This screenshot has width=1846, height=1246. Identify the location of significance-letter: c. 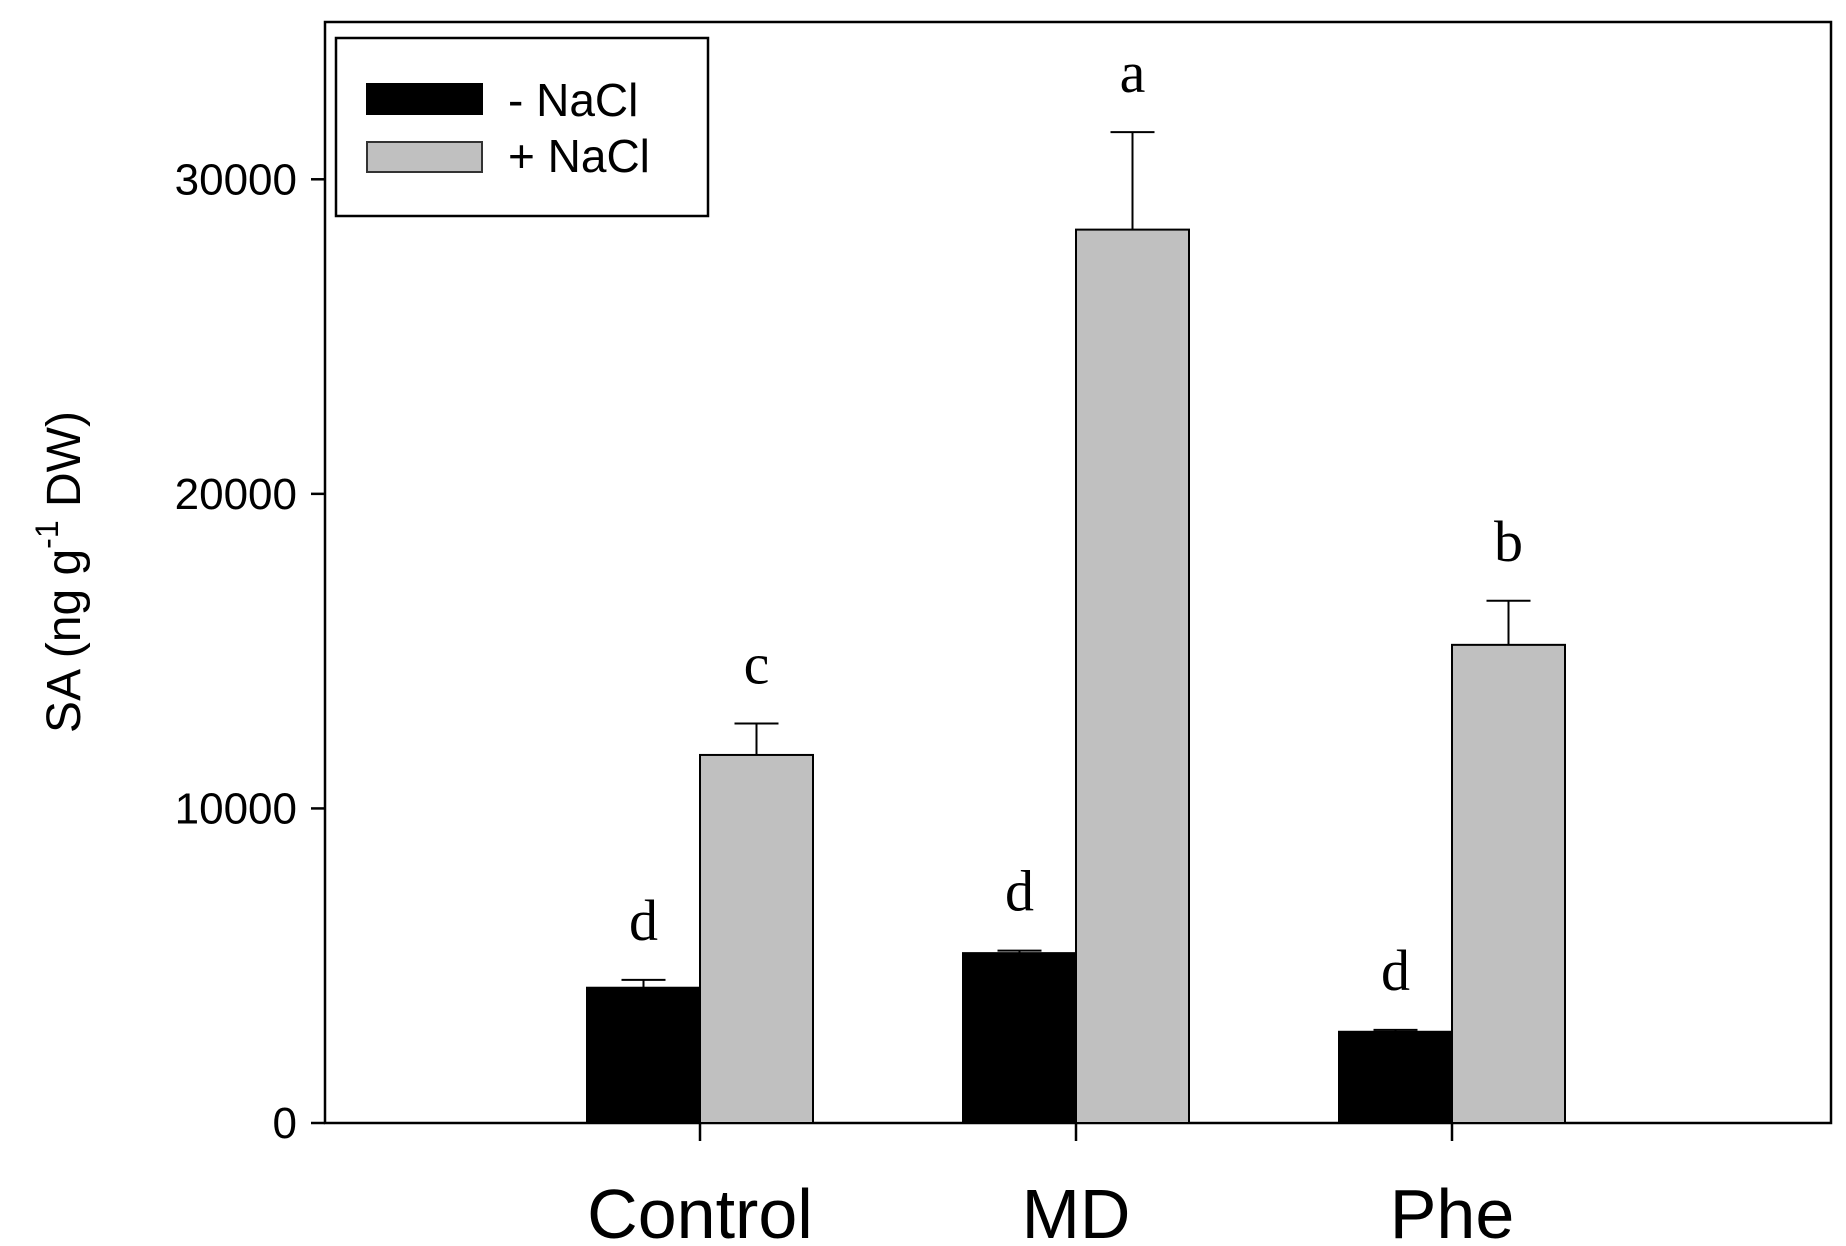
(757, 663).